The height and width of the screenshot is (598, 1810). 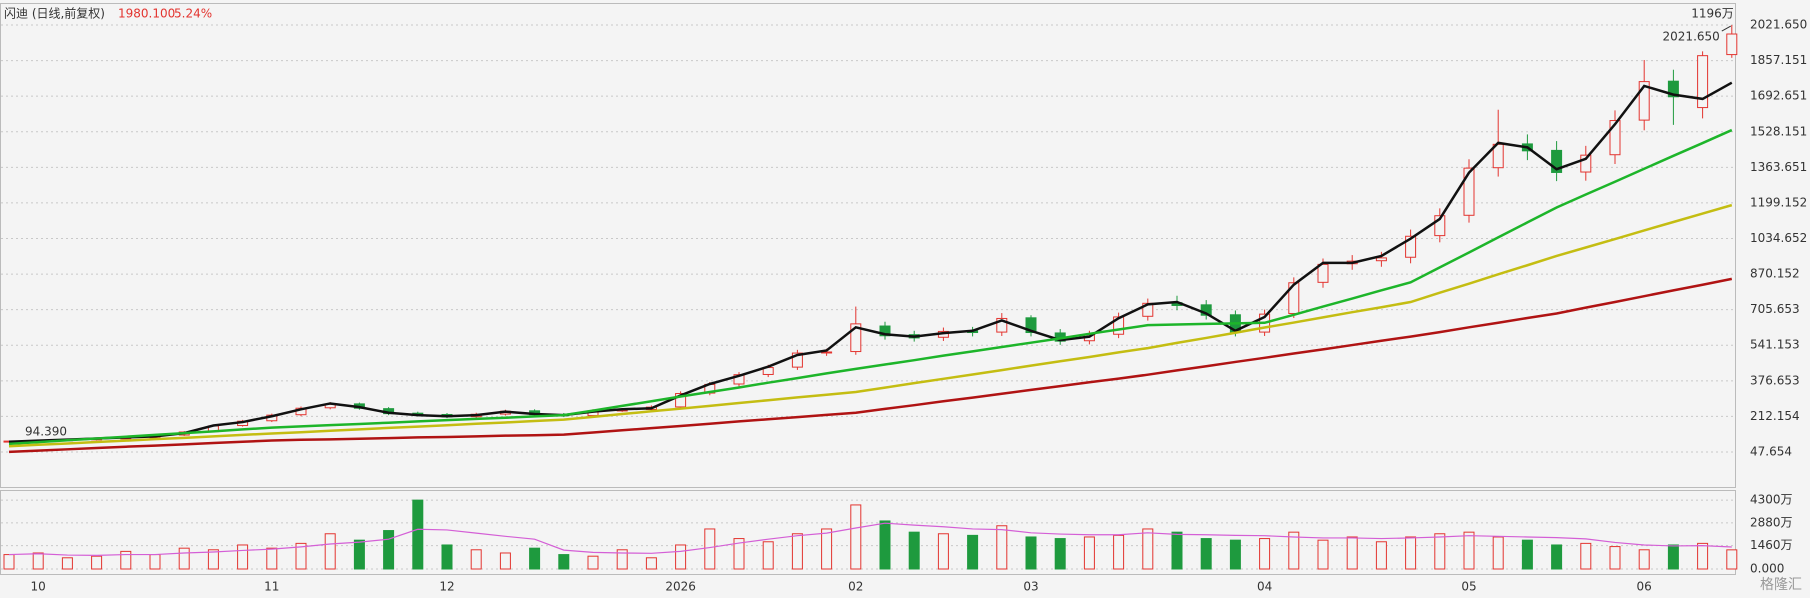 What do you see at coordinates (1778, 96) in the screenshot?
I see `y-tick-label: 1692.651` at bounding box center [1778, 96].